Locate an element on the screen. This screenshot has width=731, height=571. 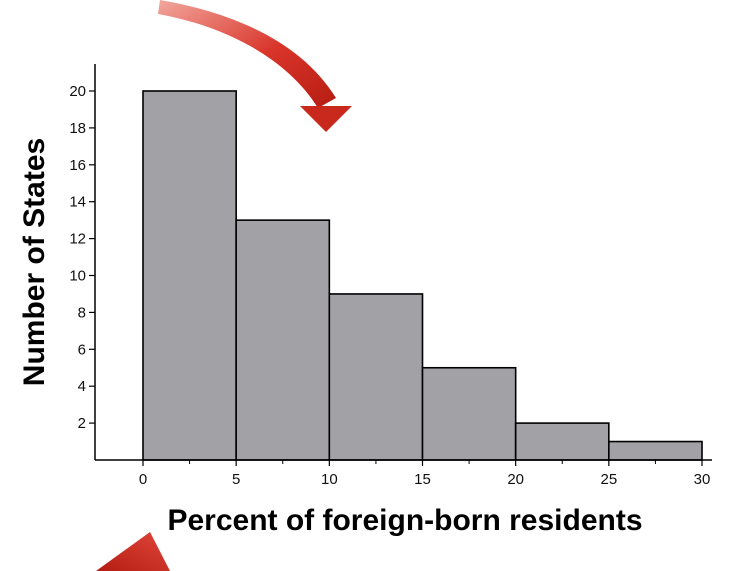
x-tick-label: 15 is located at coordinates (422, 479).